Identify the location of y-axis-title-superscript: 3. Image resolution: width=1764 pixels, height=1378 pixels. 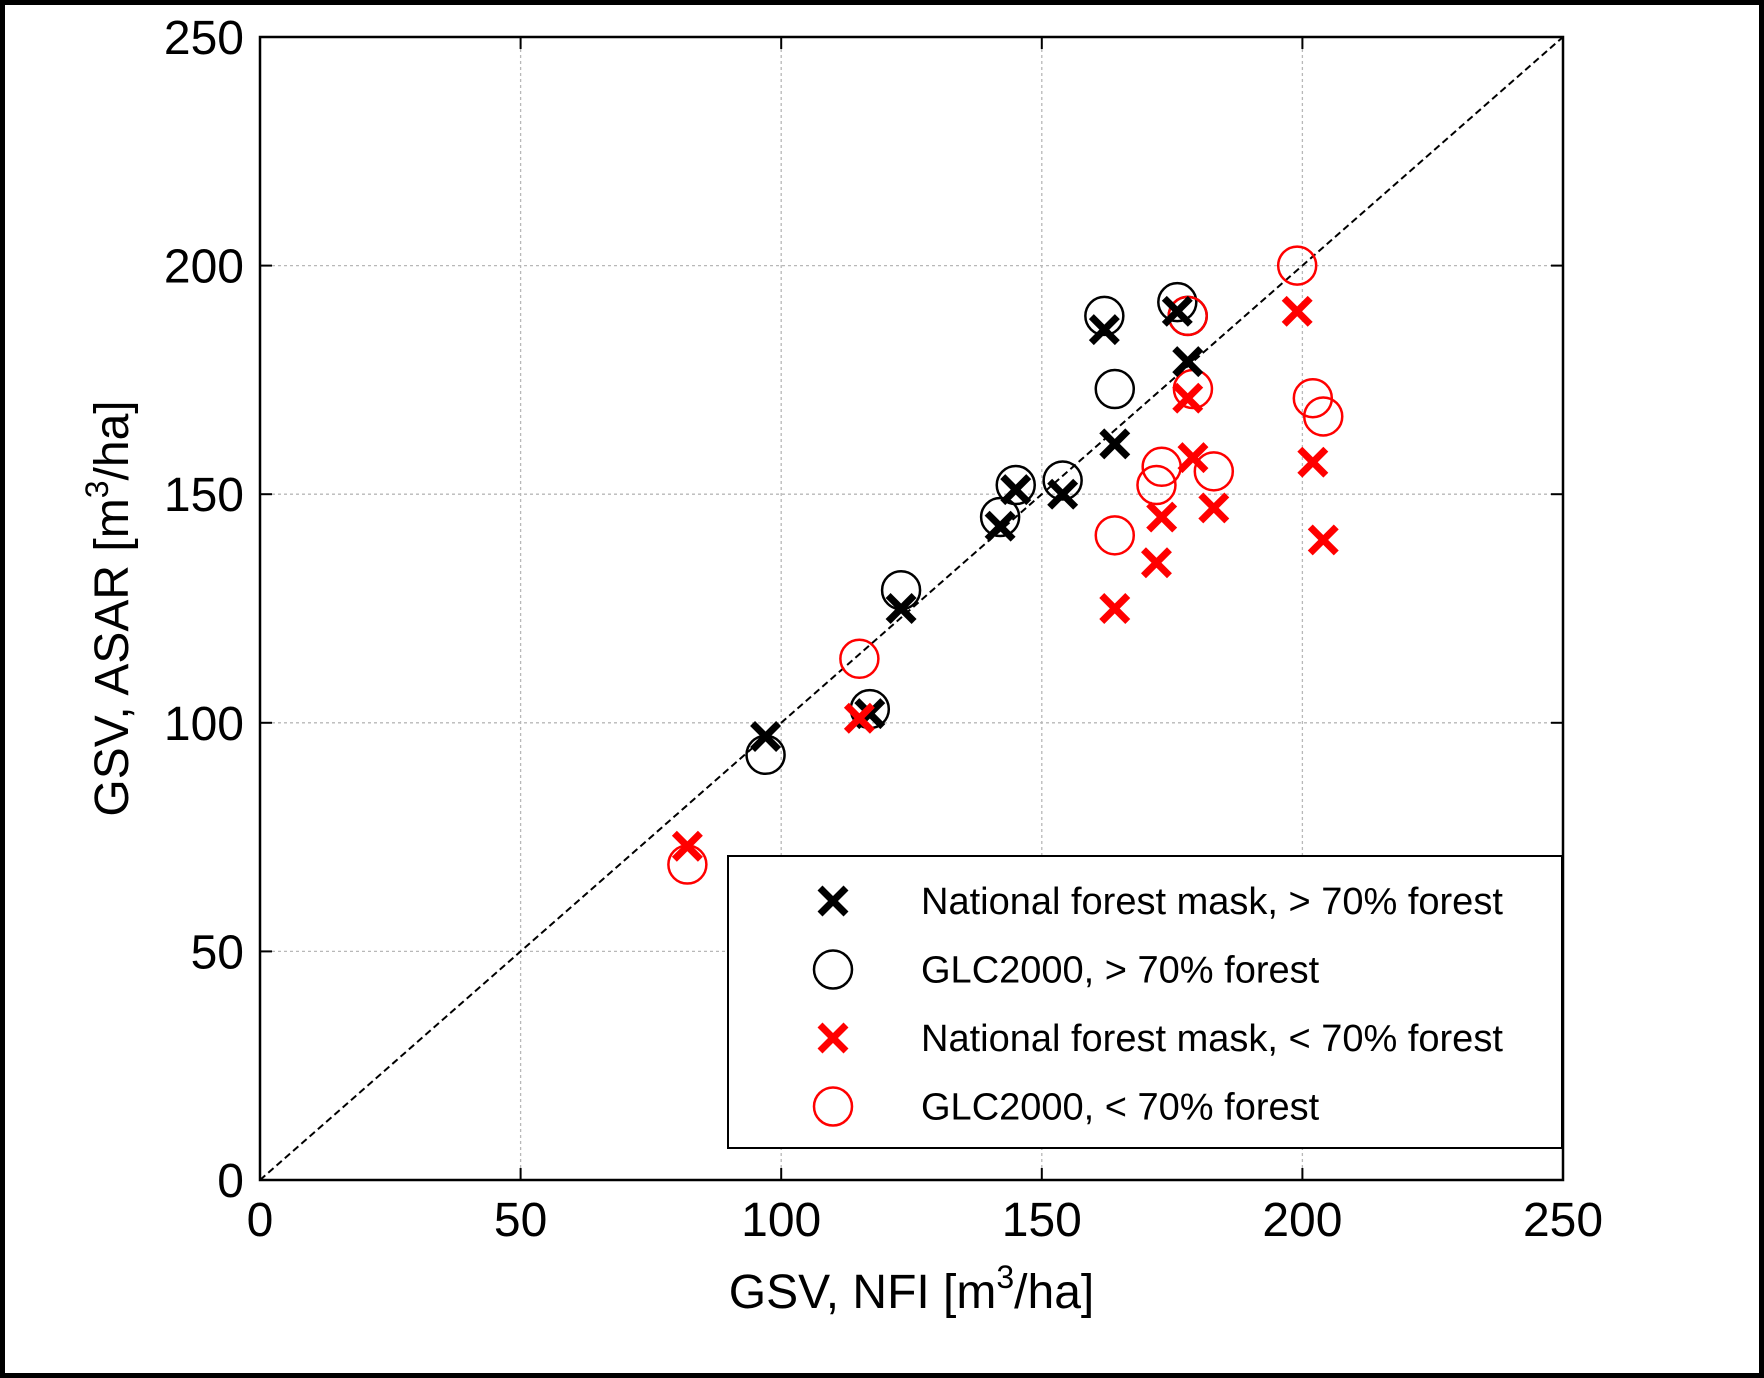
(97, 489).